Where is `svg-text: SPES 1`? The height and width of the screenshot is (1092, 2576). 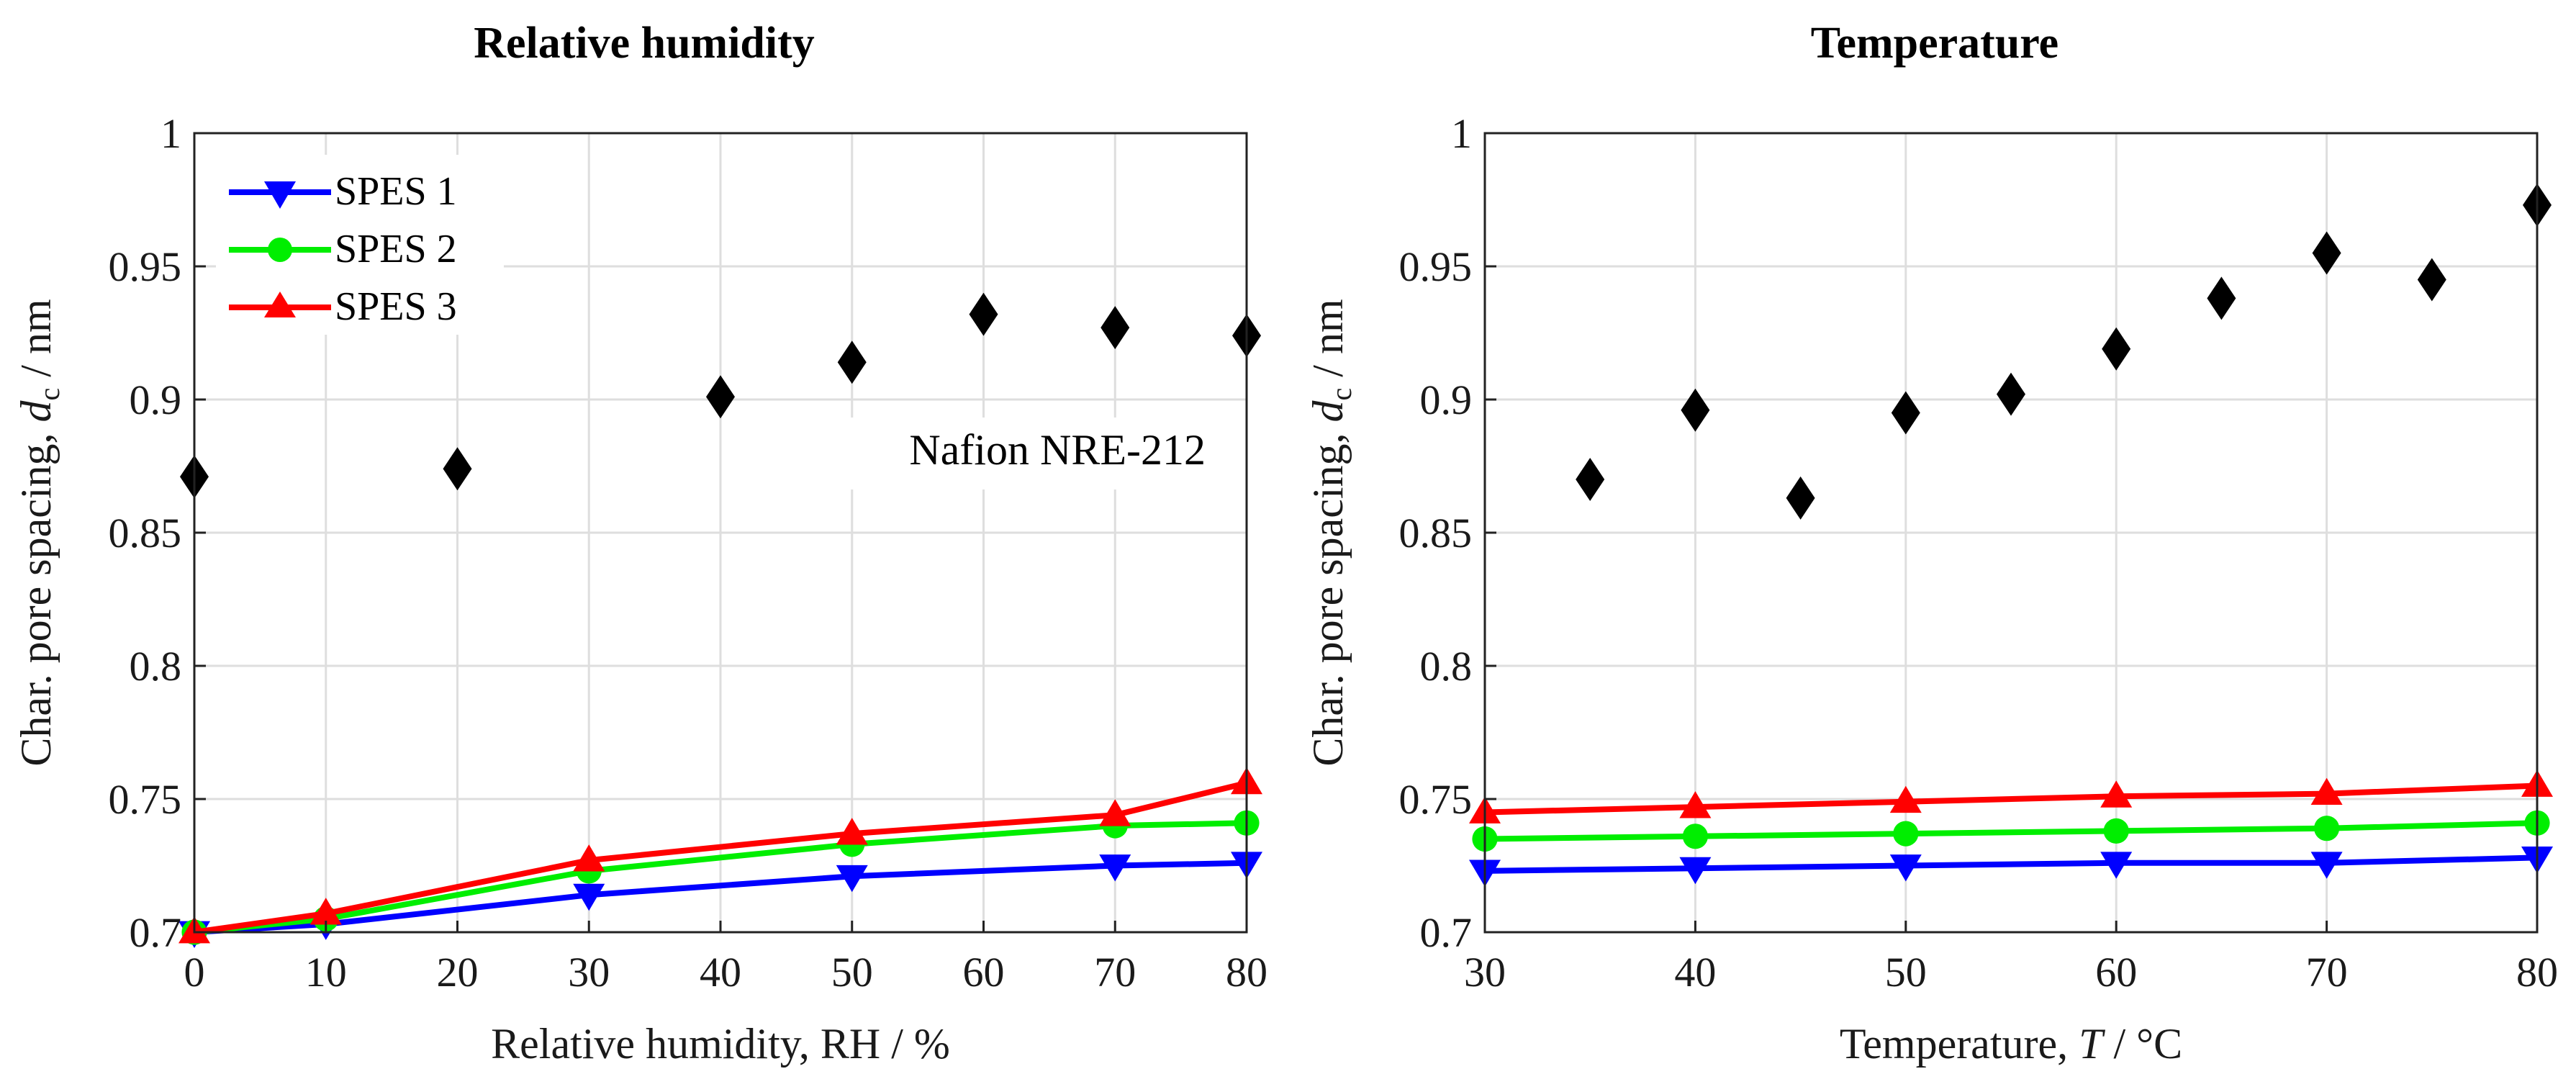 svg-text: SPES 1 is located at coordinates (396, 191).